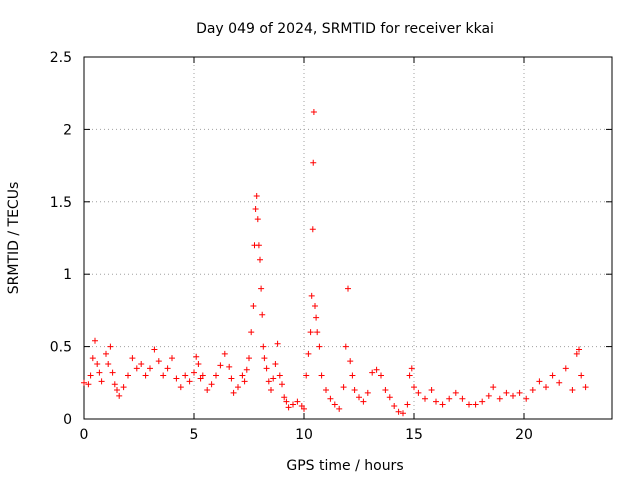 The image size is (640, 485). What do you see at coordinates (61, 348) in the screenshot?
I see `y-tick-label: 0.5` at bounding box center [61, 348].